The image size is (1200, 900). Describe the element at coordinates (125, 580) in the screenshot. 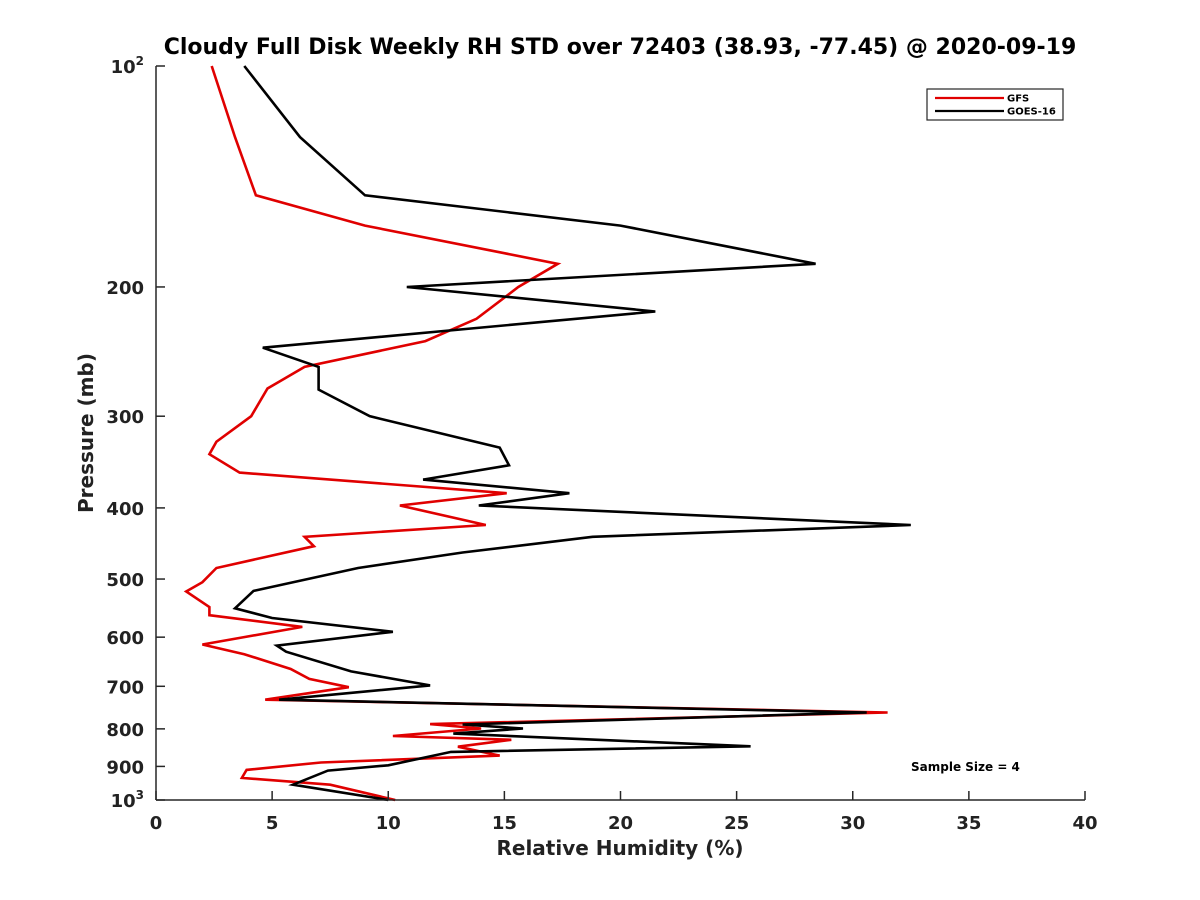

I see `y-tick-label: 500` at that location.